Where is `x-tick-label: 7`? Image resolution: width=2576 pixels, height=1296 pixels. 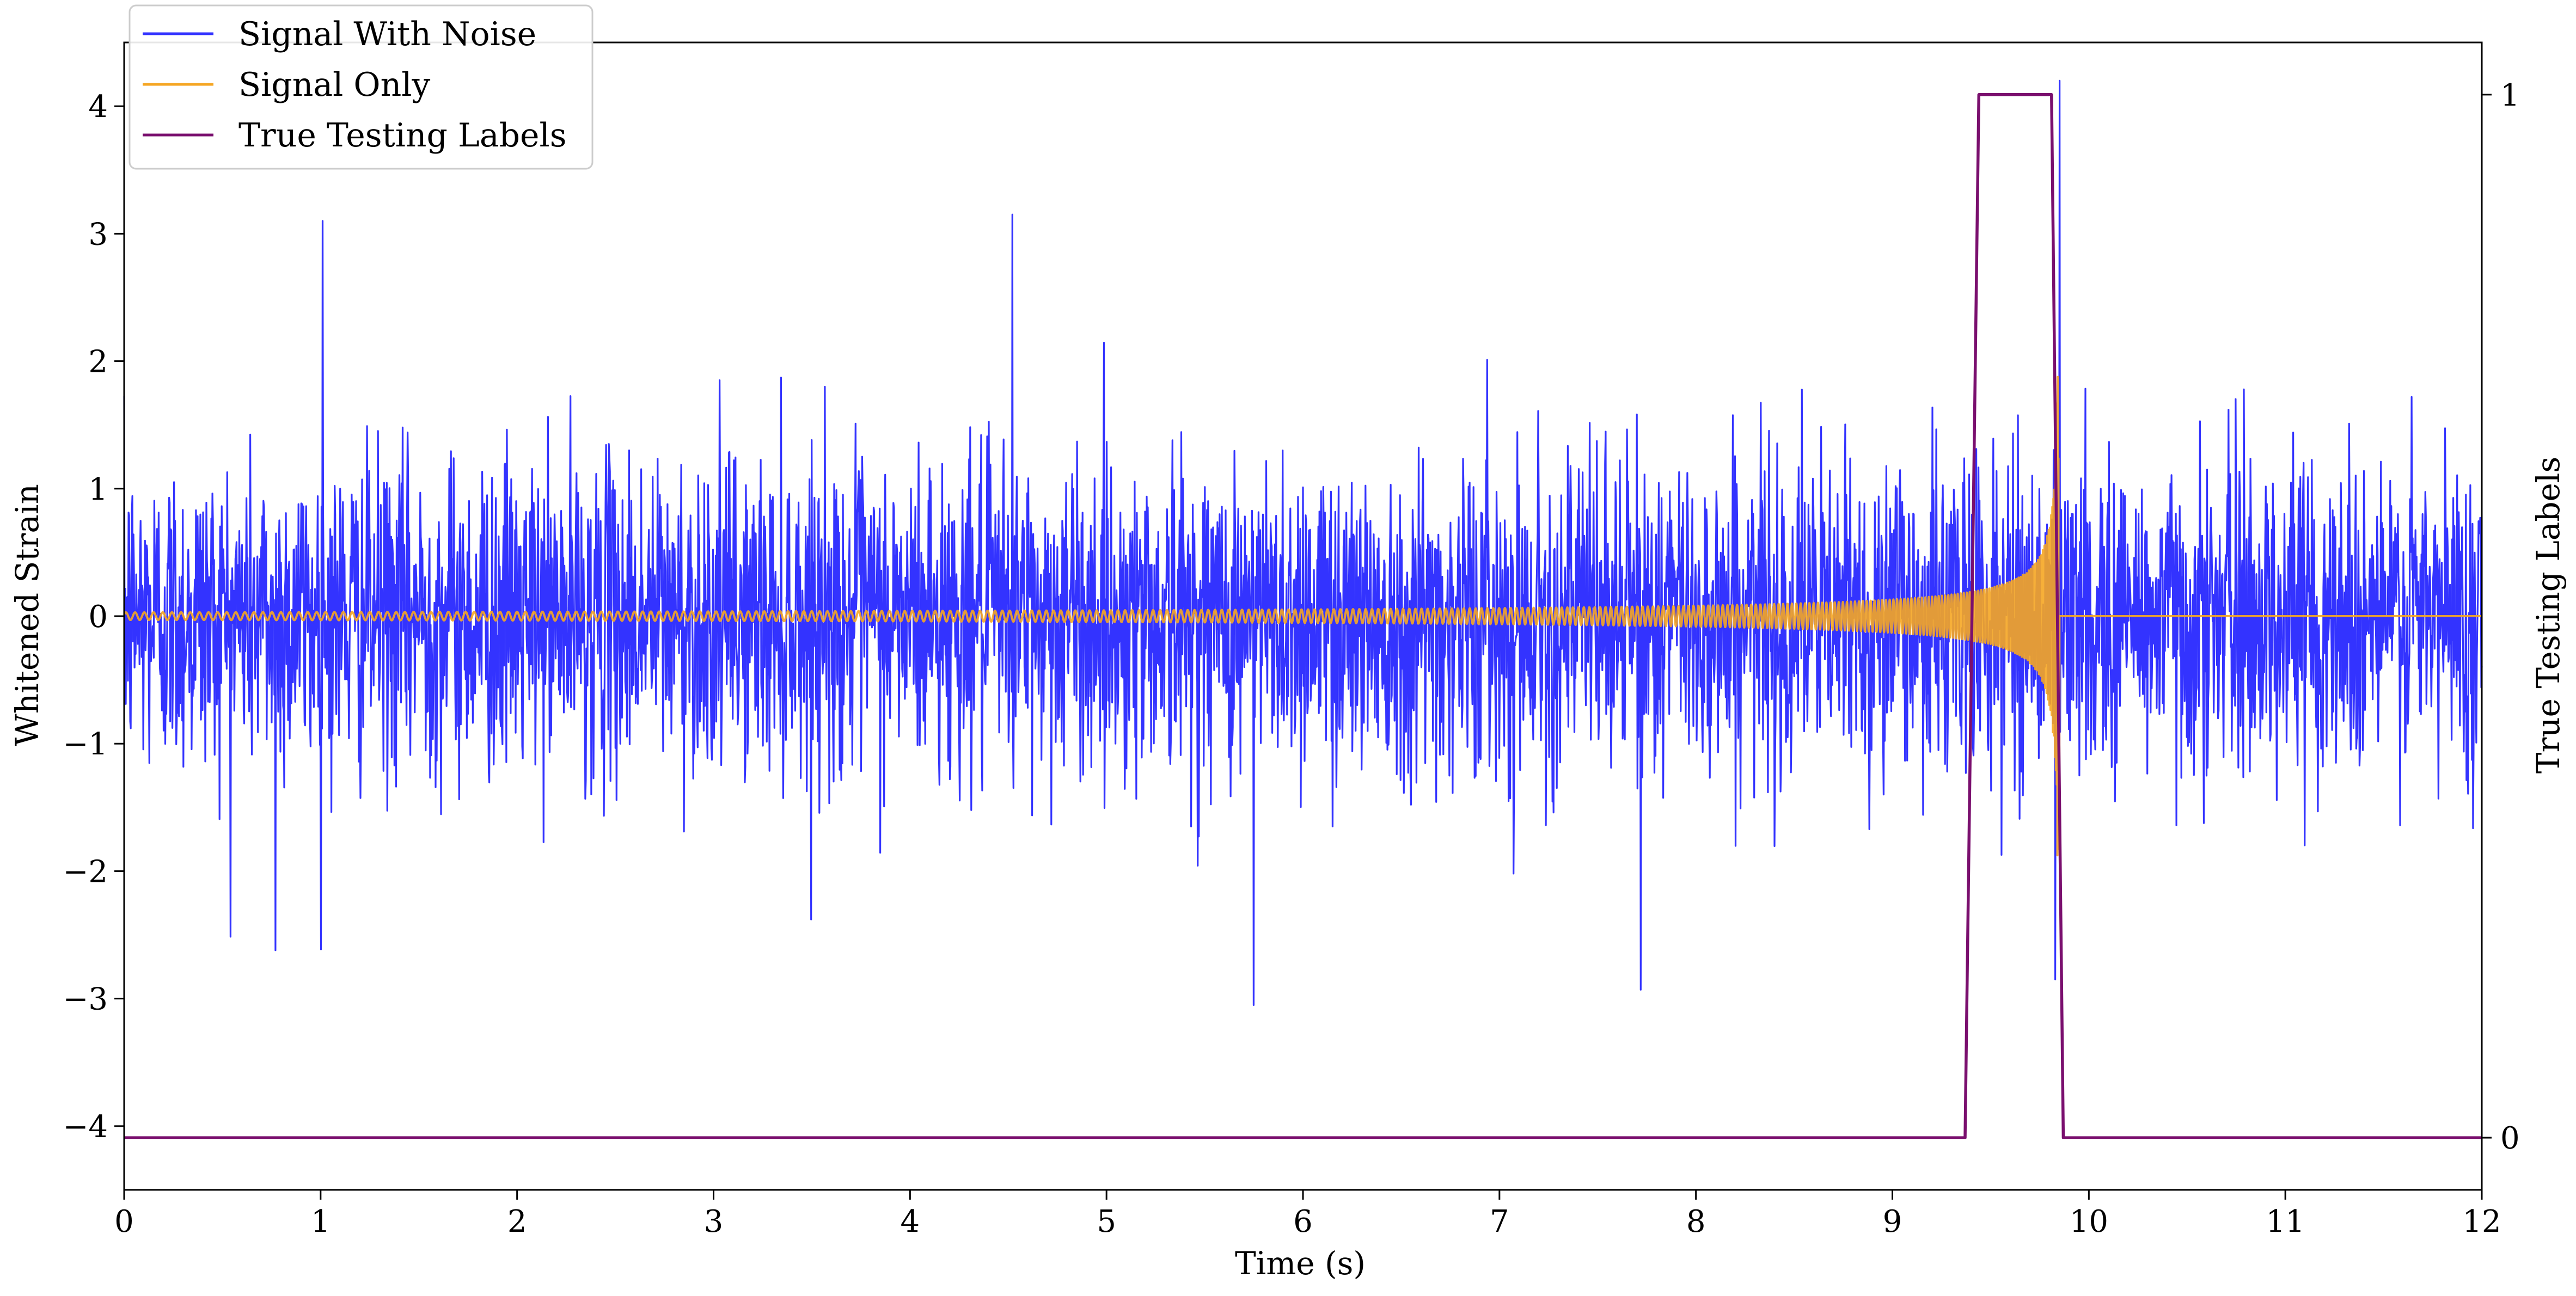
x-tick-label: 7 is located at coordinates (1499, 1221).